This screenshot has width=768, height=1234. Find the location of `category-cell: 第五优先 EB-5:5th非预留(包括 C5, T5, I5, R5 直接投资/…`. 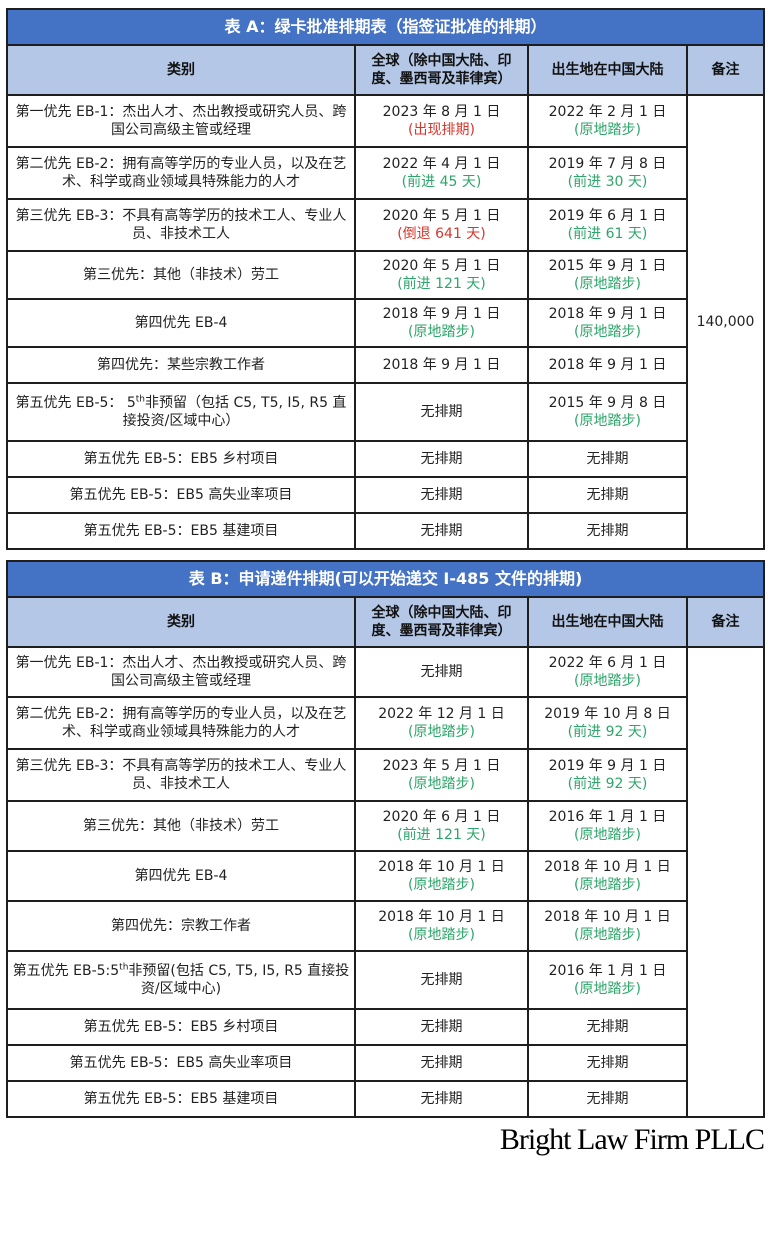

category-cell: 第五优先 EB-5:5th非预留(包括 C5, T5, I5, R5 直接投资/… is located at coordinates (181, 980).